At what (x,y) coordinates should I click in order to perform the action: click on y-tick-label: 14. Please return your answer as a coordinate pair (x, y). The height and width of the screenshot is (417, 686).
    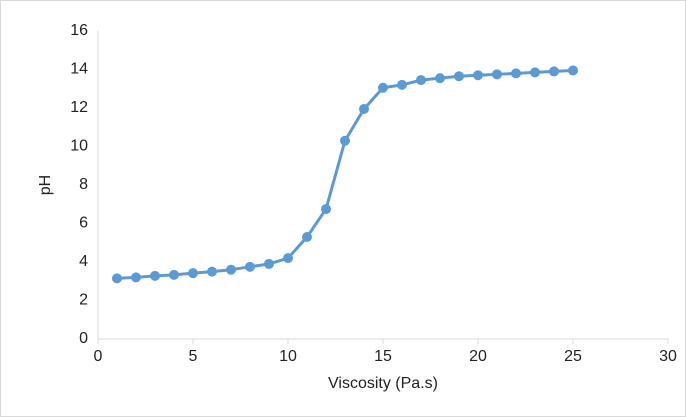
    Looking at the image, I should click on (79, 69).